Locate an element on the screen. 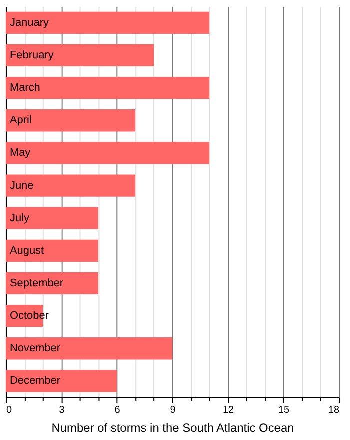 The image size is (350, 440). y-tick-label: February is located at coordinates (32, 55).